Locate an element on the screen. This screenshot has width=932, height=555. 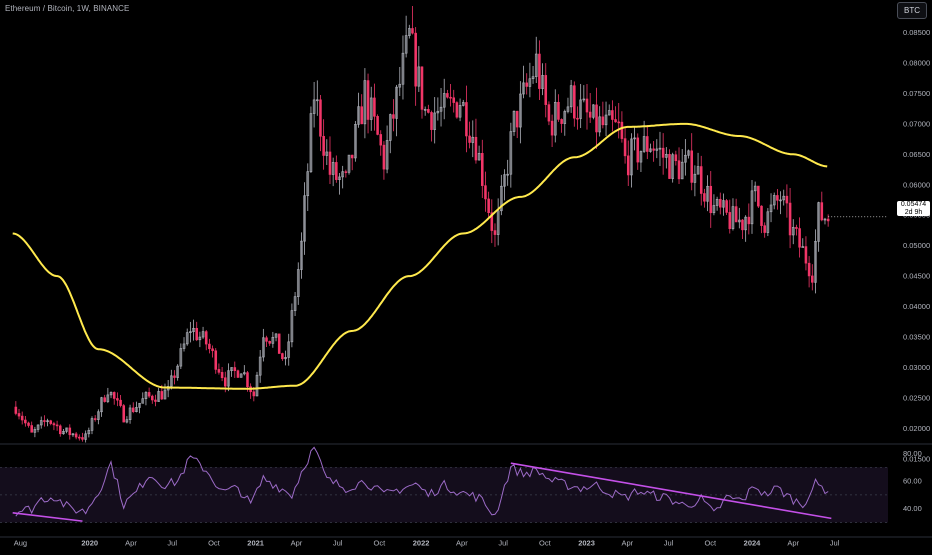
x-tick-label: Jul is located at coordinates (338, 543).